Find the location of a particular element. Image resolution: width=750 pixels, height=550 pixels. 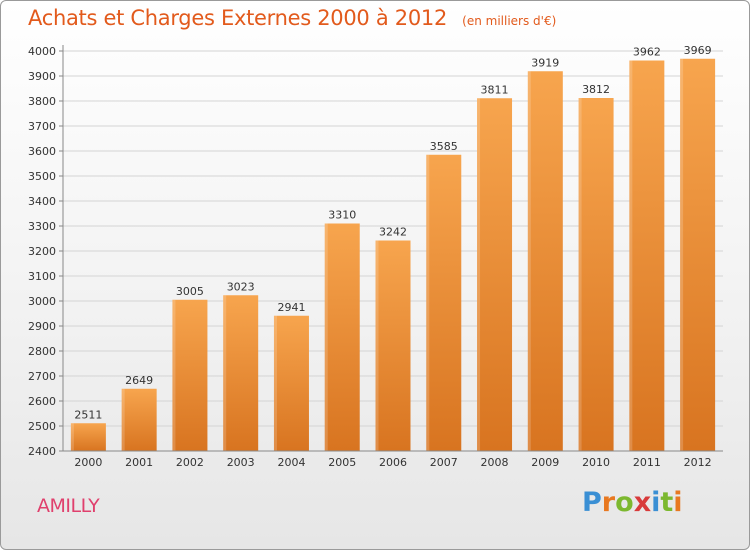

data-label: 3962 is located at coordinates (647, 52).